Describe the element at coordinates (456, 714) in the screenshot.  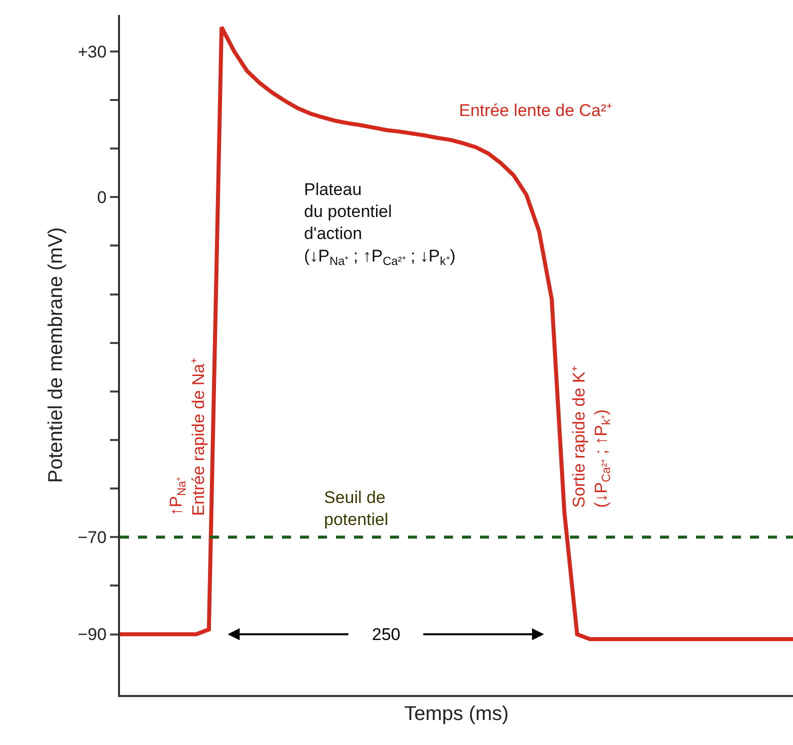
I see `x-axis-title: Temps (ms)` at that location.